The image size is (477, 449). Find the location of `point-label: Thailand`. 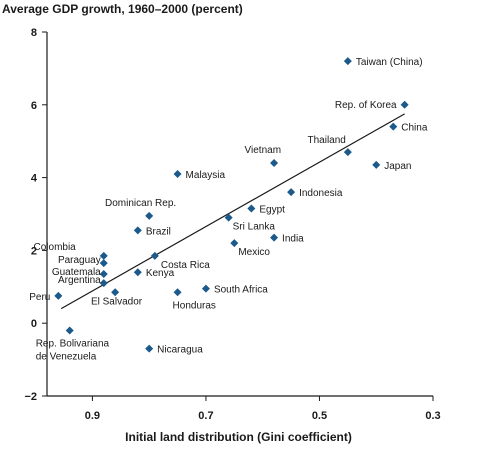

point-label: Thailand is located at coordinates (326, 140).